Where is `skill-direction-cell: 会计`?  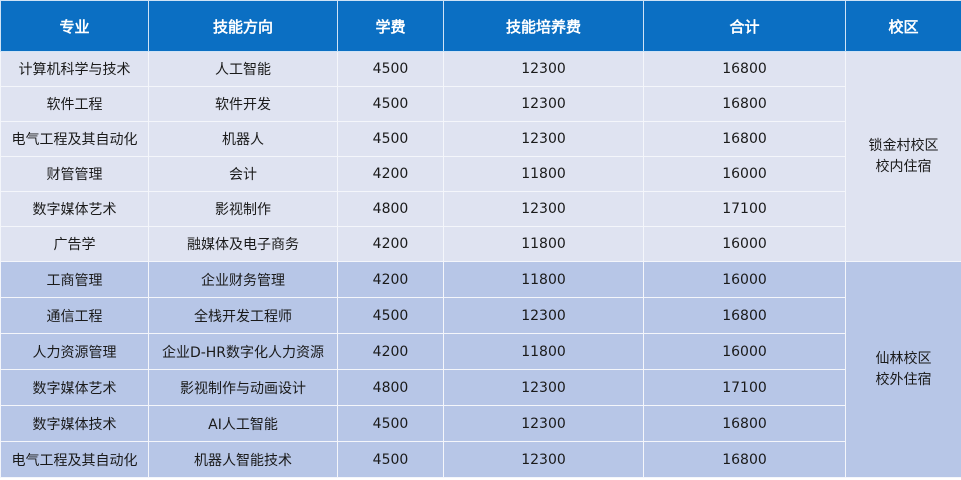 skill-direction-cell: 会计 is located at coordinates (243, 174).